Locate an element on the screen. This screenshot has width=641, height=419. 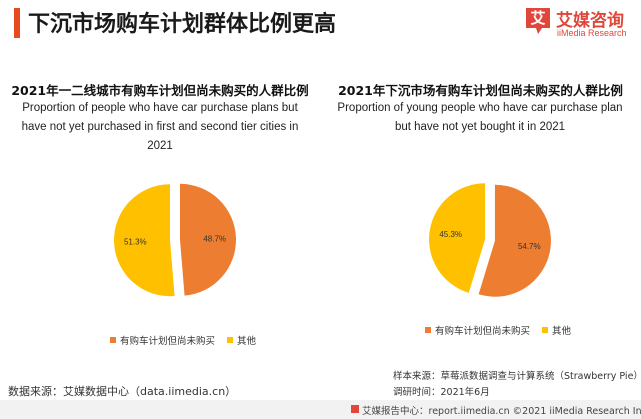
chart1-legend-item: 有购车计划但尚未购买 is located at coordinates (162, 340).